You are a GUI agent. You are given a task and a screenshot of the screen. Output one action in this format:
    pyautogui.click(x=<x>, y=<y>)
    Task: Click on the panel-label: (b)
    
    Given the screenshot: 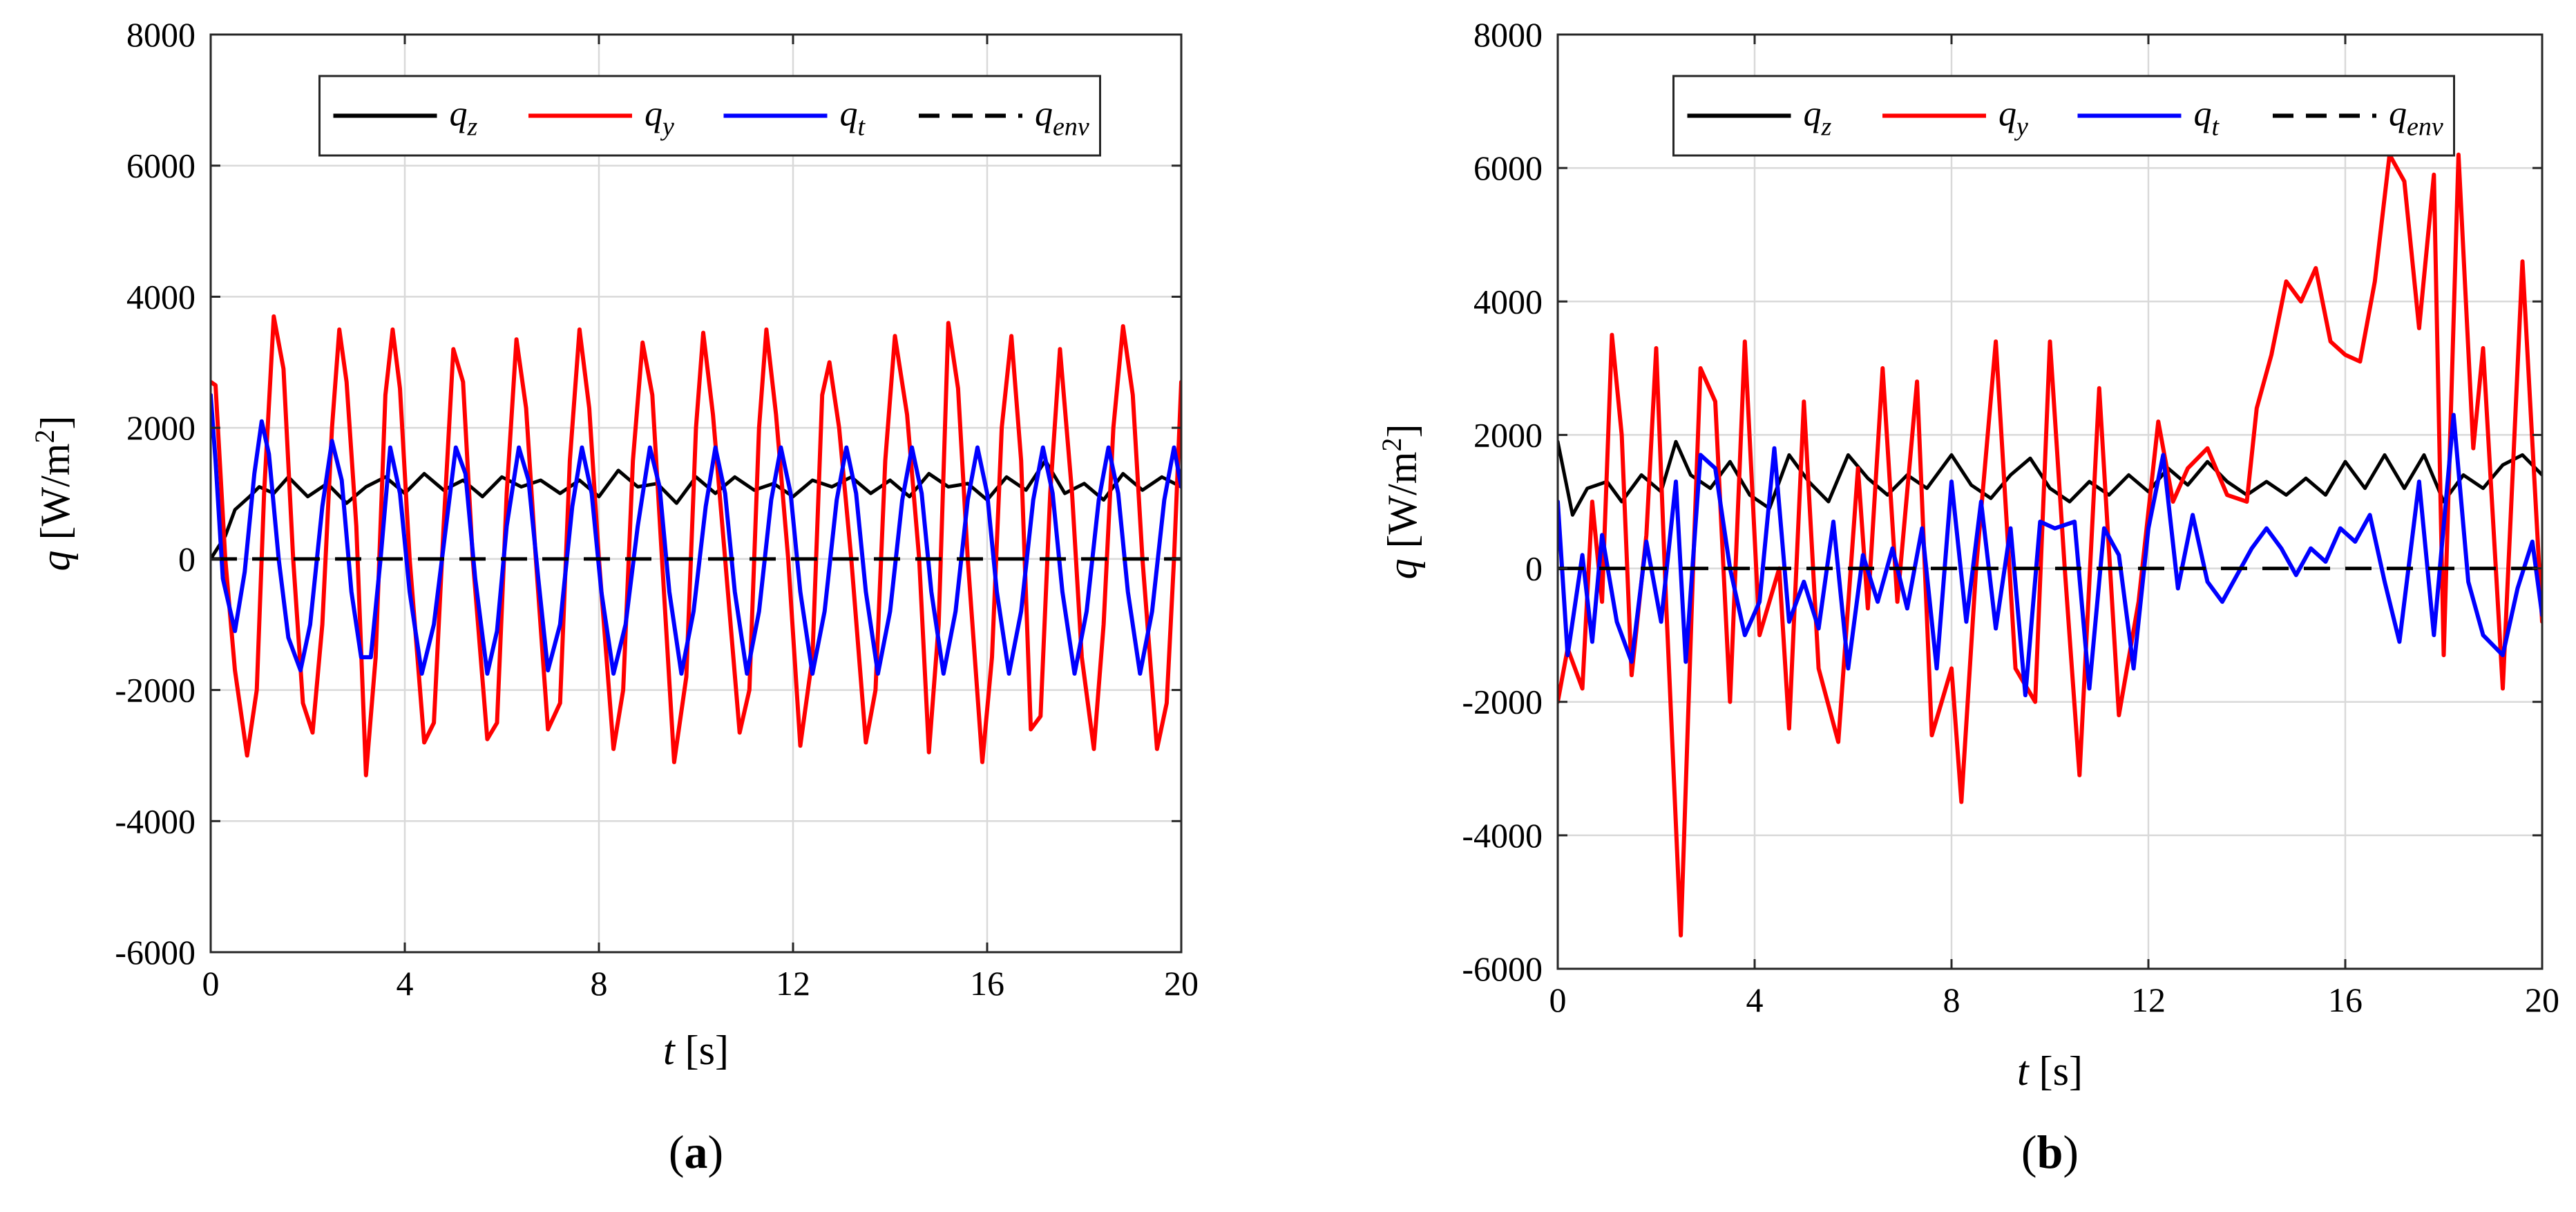 What is the action you would take?
    pyautogui.click(x=2050, y=1152)
    